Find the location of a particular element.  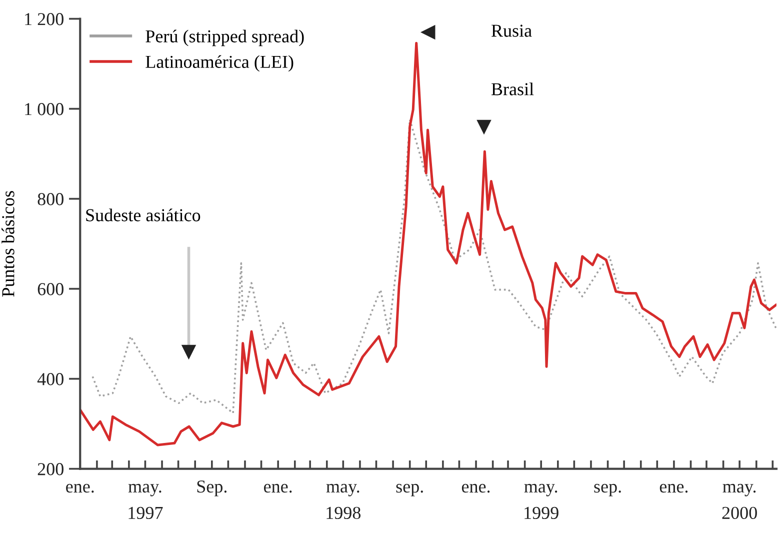

y-tick-label: 400 is located at coordinates (50, 379).